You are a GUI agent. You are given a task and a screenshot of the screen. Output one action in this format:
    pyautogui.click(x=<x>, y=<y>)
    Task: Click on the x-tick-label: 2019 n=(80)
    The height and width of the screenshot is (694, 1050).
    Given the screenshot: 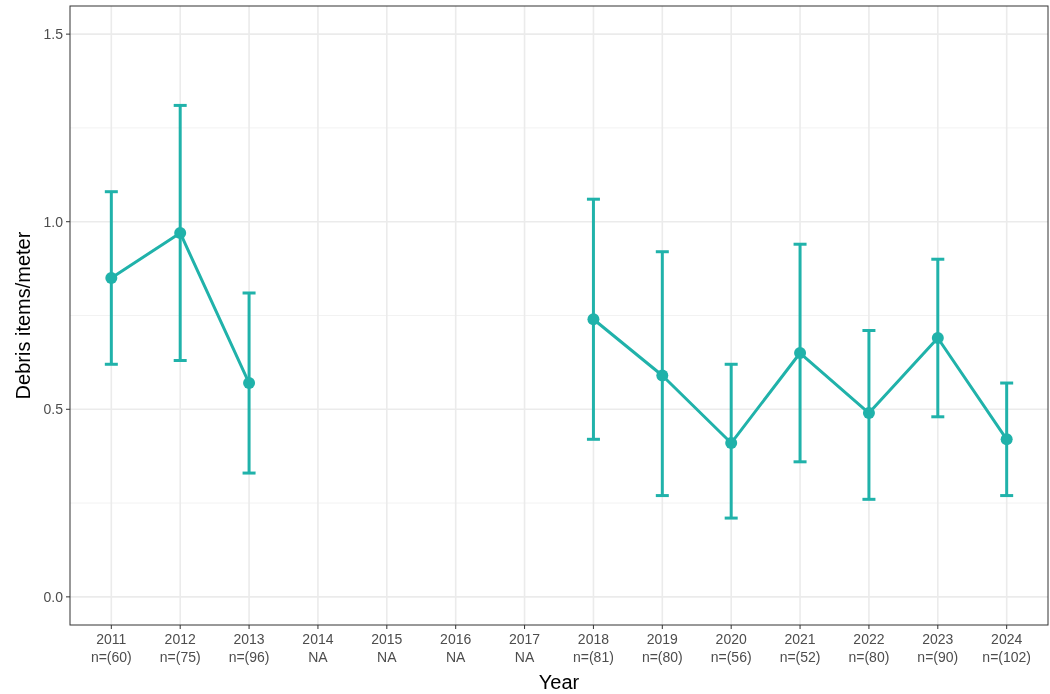 What is the action you would take?
    pyautogui.click(x=662, y=648)
    